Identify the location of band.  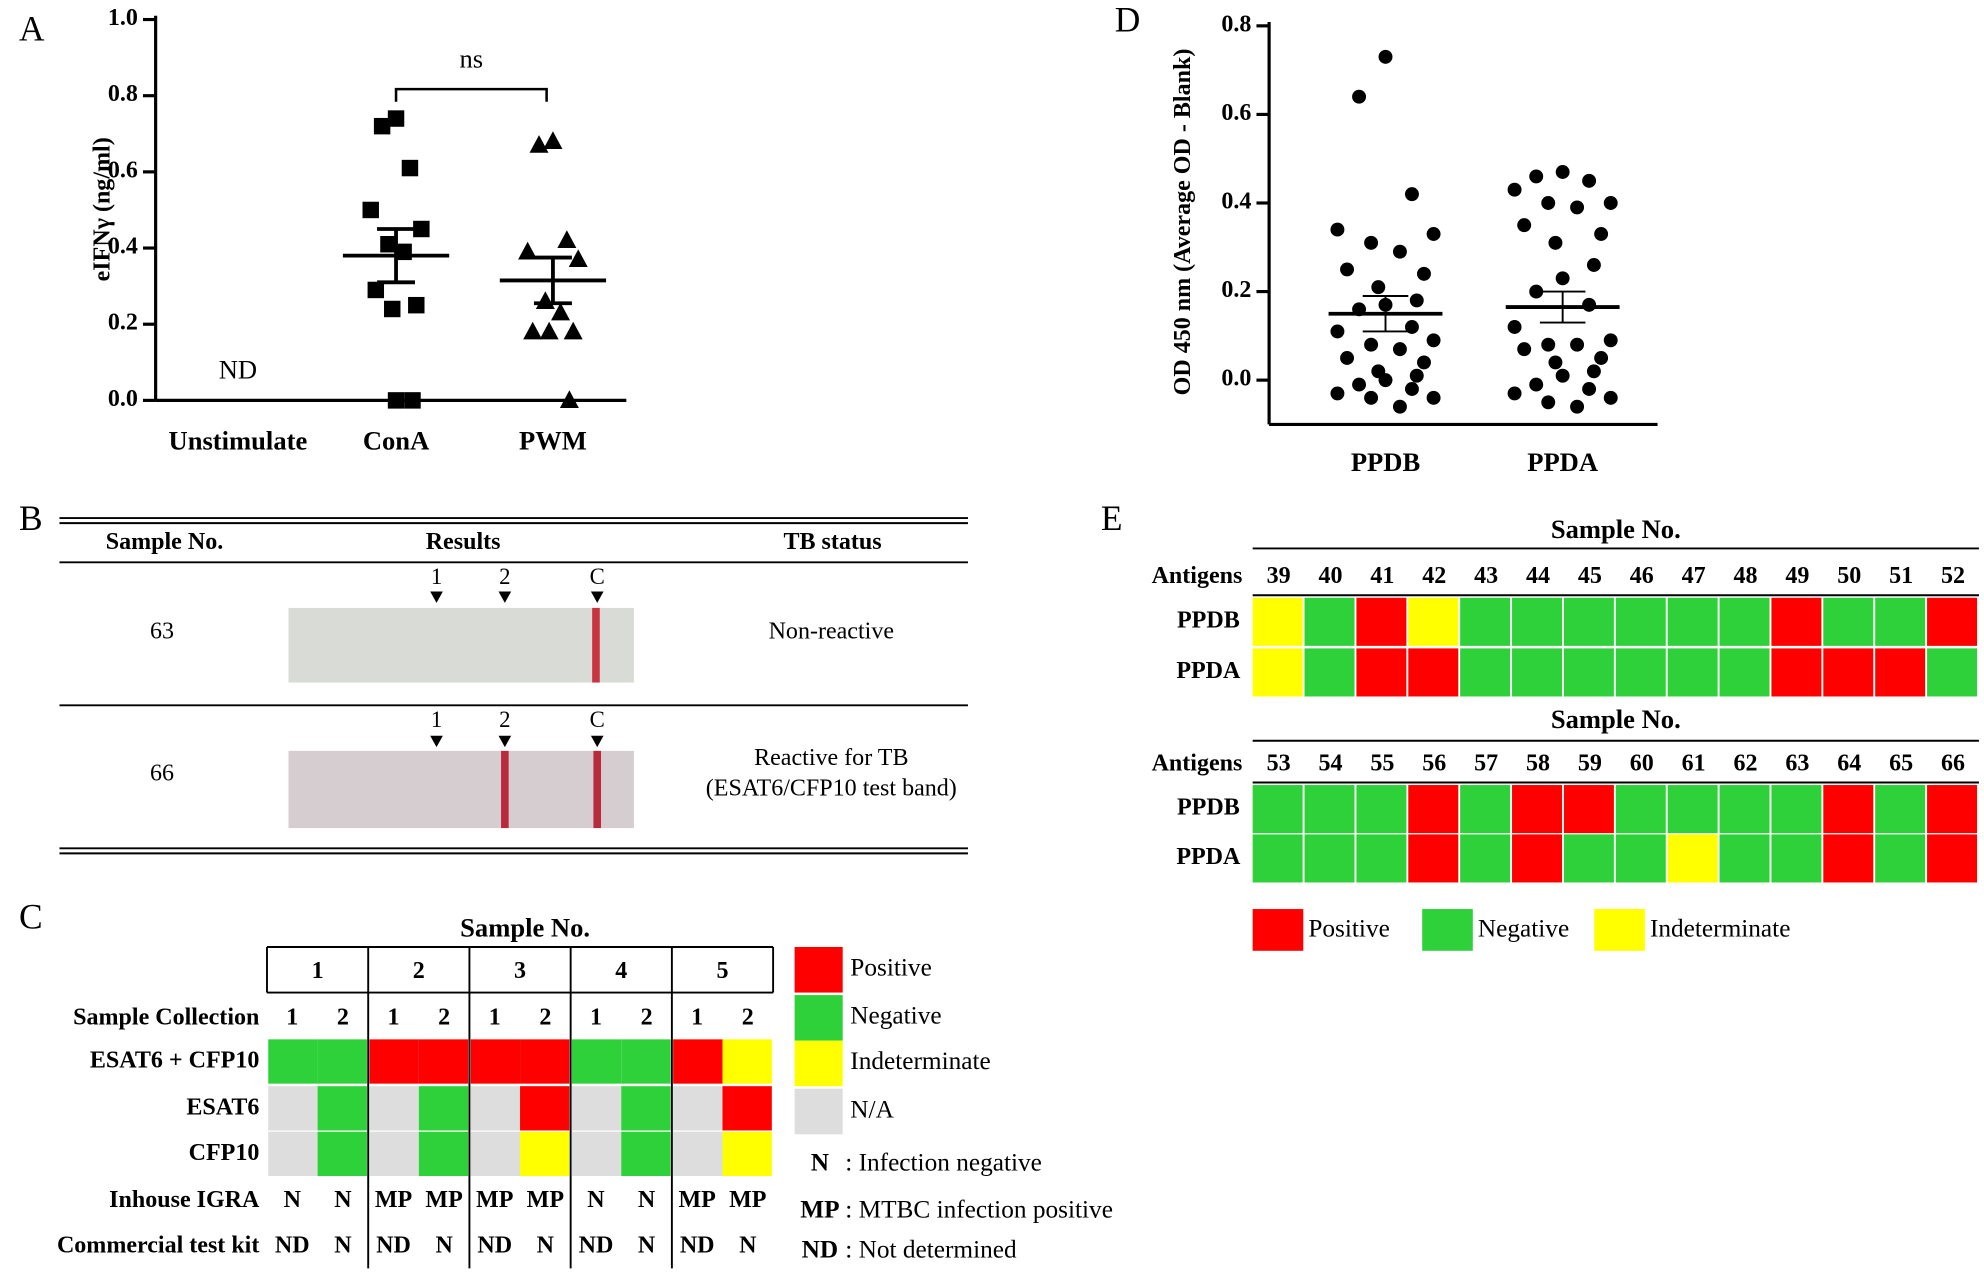
(505, 789).